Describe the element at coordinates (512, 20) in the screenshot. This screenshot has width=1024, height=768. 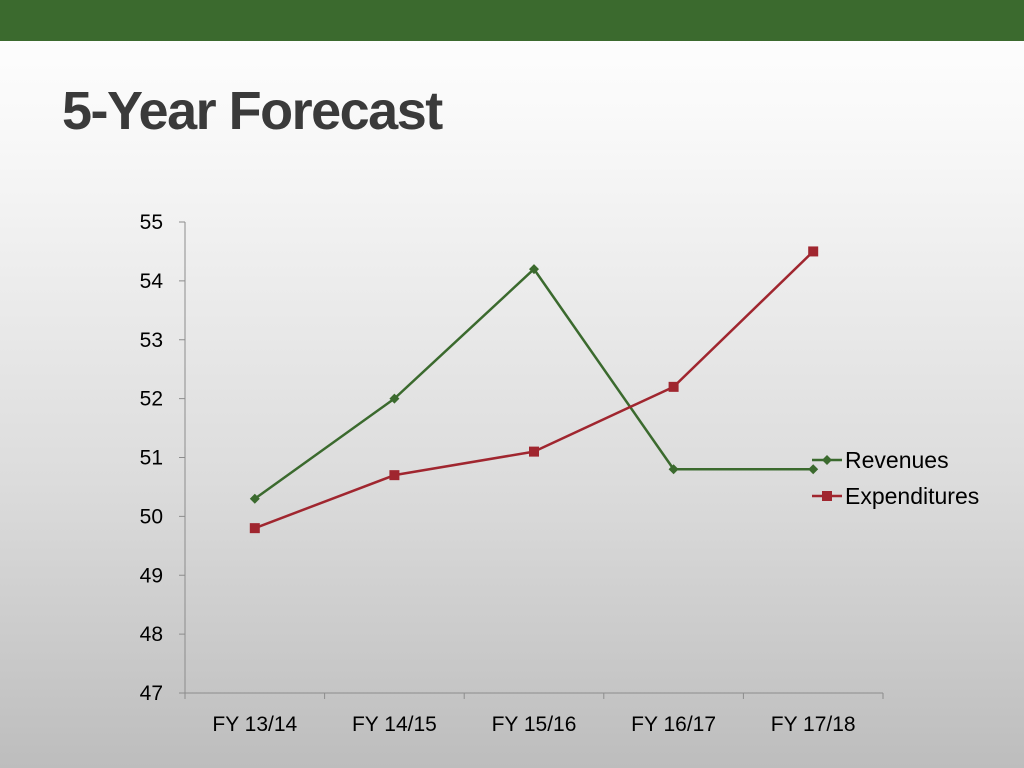
I see `top-banner` at that location.